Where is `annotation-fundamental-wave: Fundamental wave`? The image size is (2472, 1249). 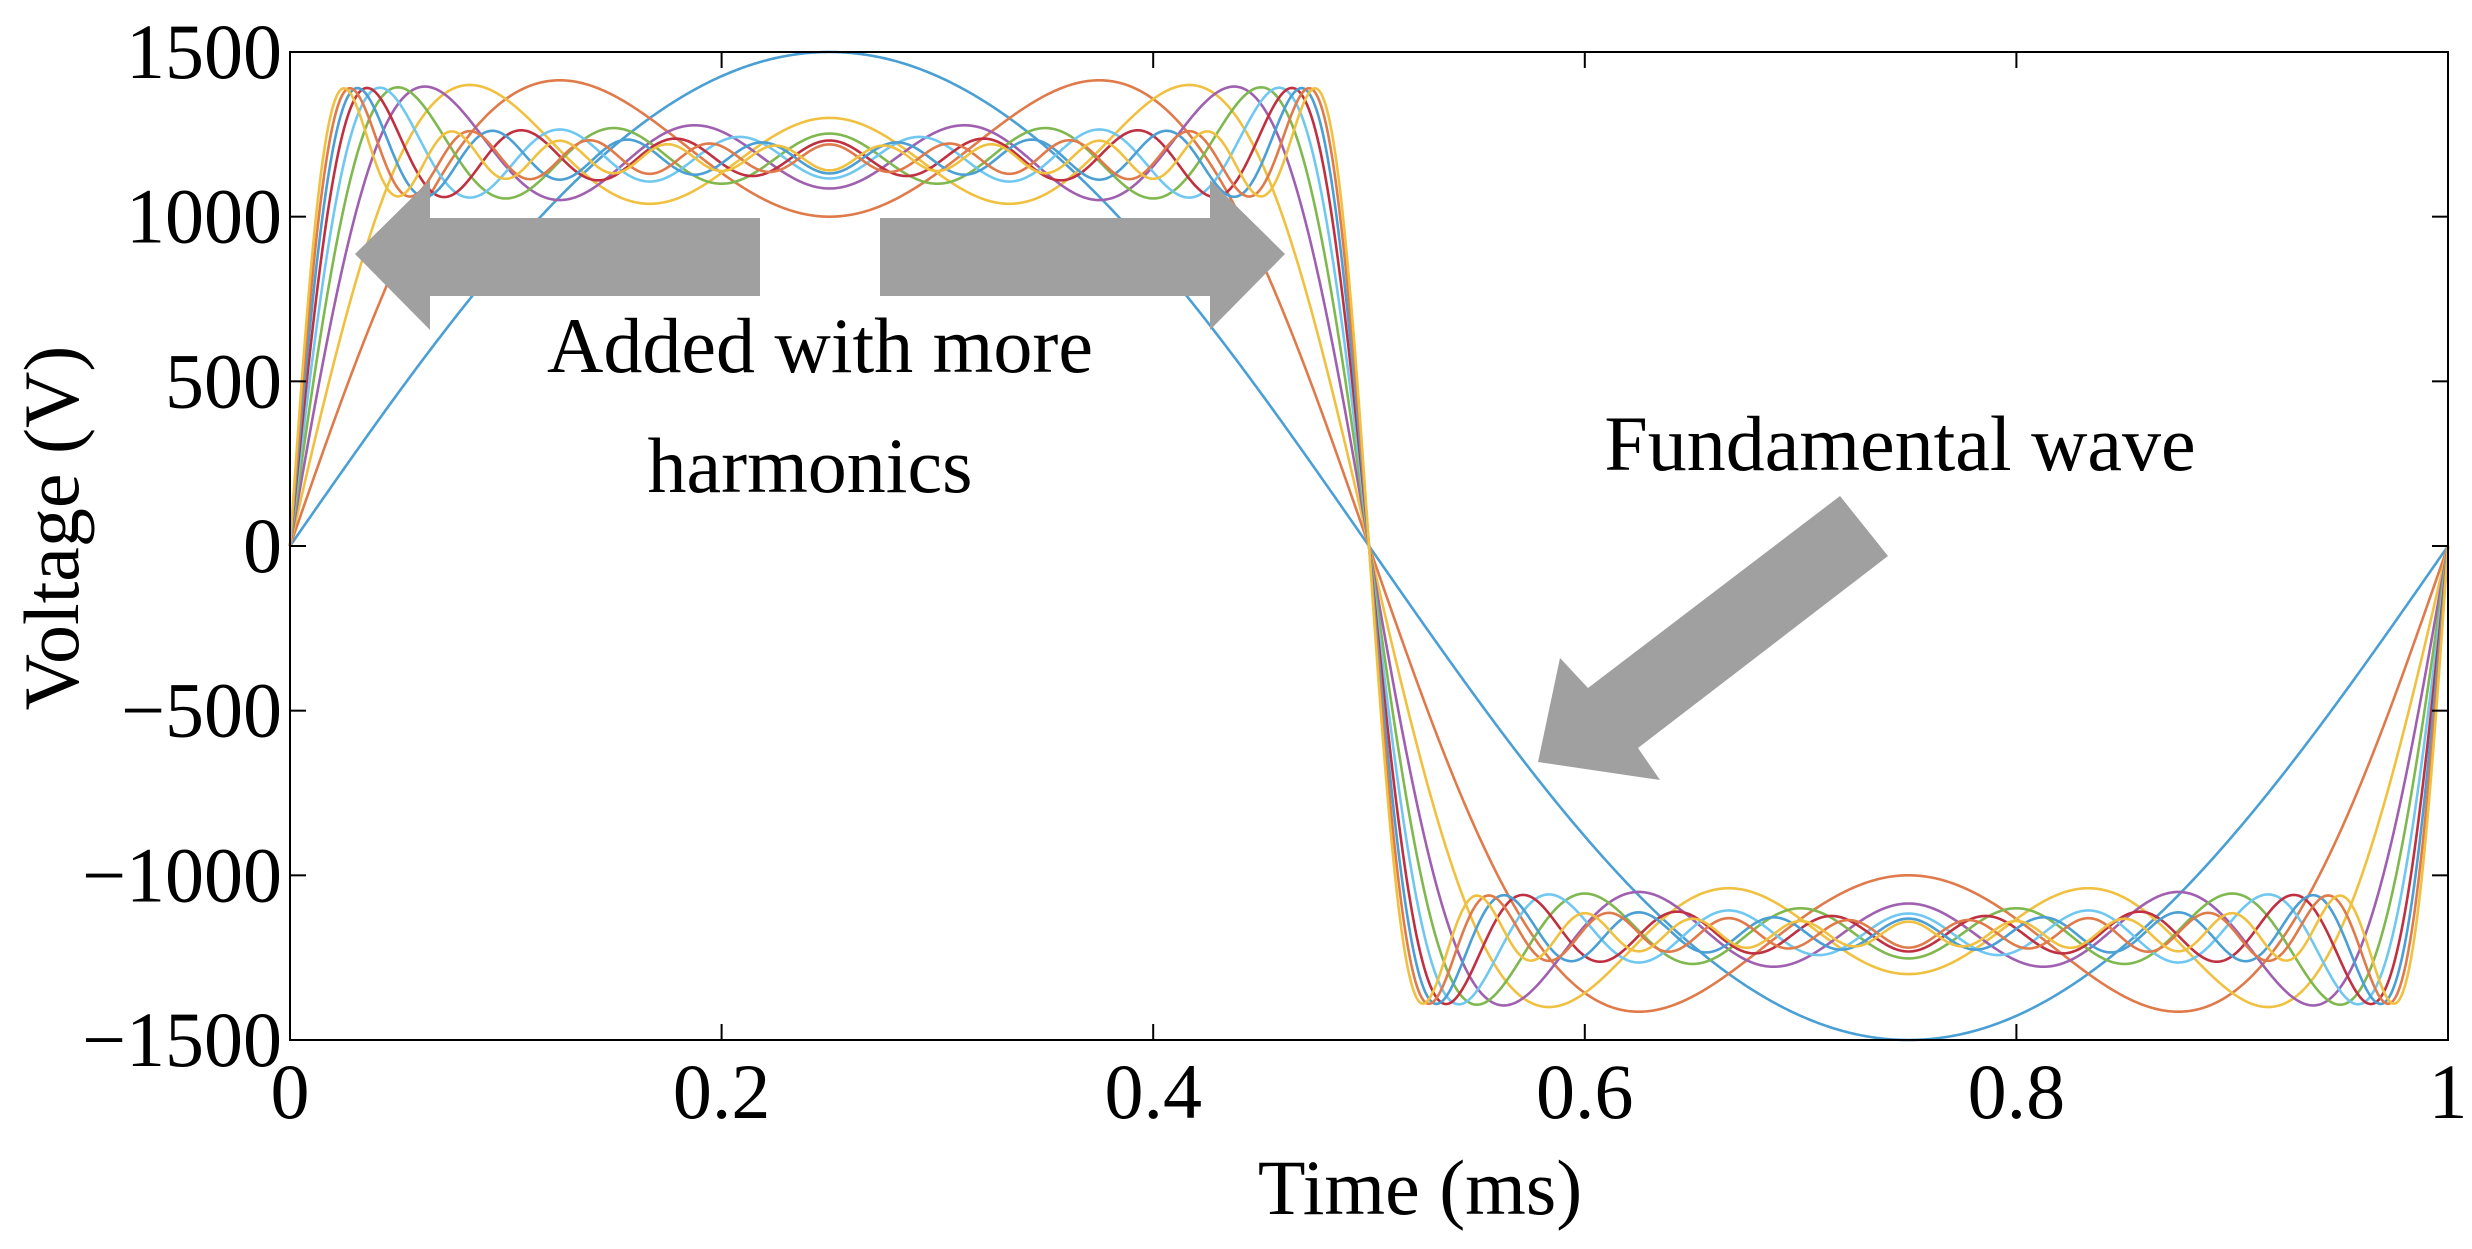
annotation-fundamental-wave: Fundamental wave is located at coordinates (1899, 443).